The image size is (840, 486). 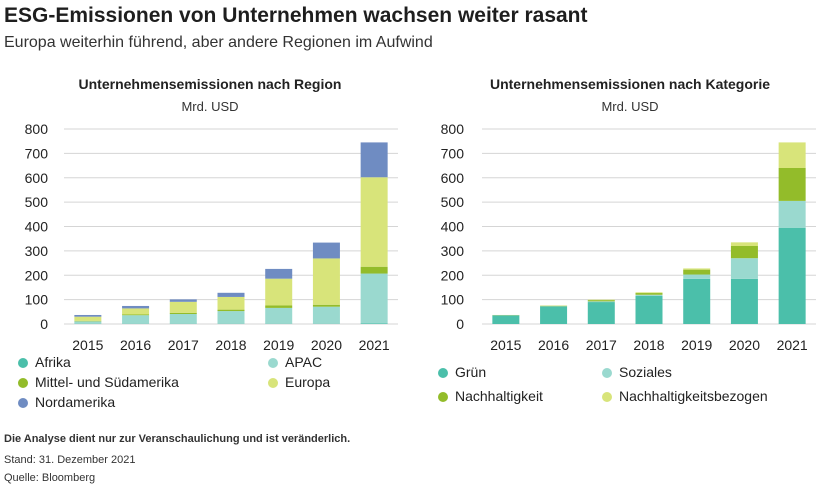 What do you see at coordinates (308, 382) in the screenshot?
I see `legend-label: Europa` at bounding box center [308, 382].